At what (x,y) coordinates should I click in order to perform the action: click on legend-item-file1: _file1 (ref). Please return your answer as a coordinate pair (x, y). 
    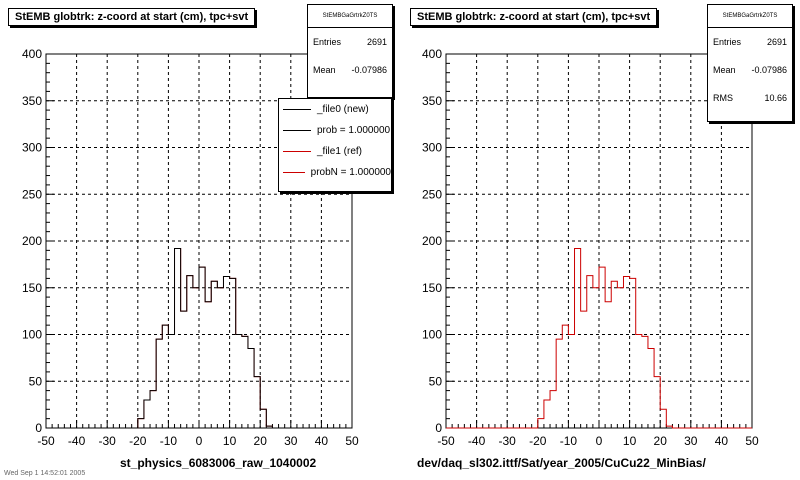
    Looking at the image, I should click on (335, 151).